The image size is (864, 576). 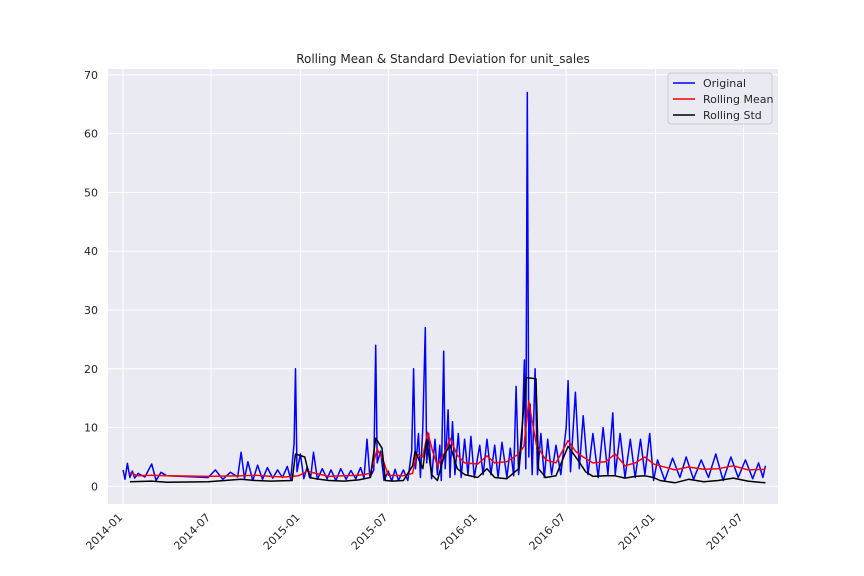 I want to click on y-tick-label: 30, so click(x=91, y=310).